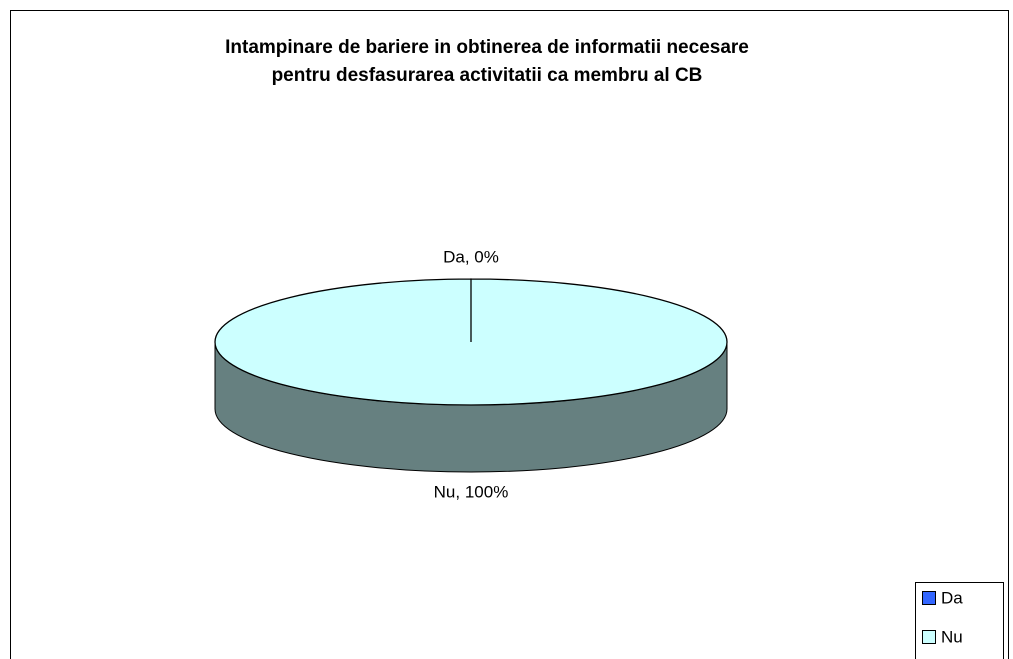 This screenshot has height=659, width=1013. What do you see at coordinates (471, 256) in the screenshot?
I see `data-label: Da, 0%` at bounding box center [471, 256].